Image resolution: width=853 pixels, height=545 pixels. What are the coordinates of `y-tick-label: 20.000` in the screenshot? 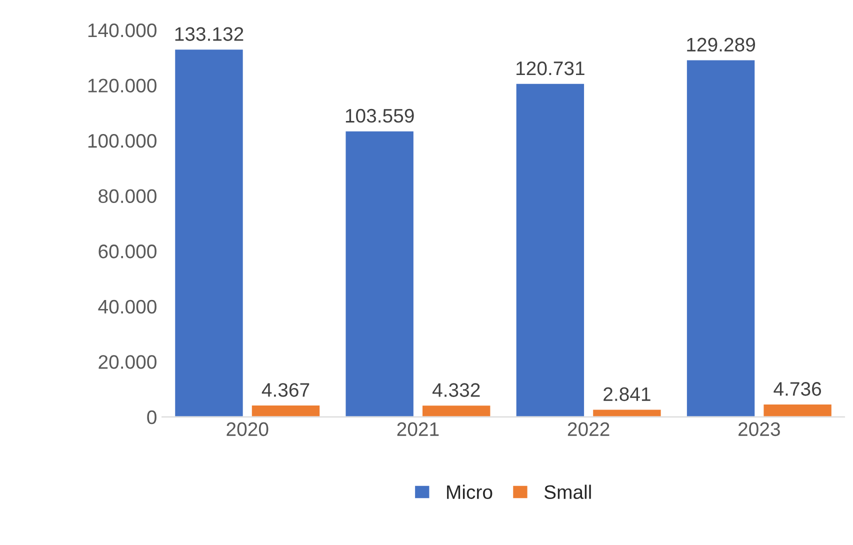 It's located at (127, 362).